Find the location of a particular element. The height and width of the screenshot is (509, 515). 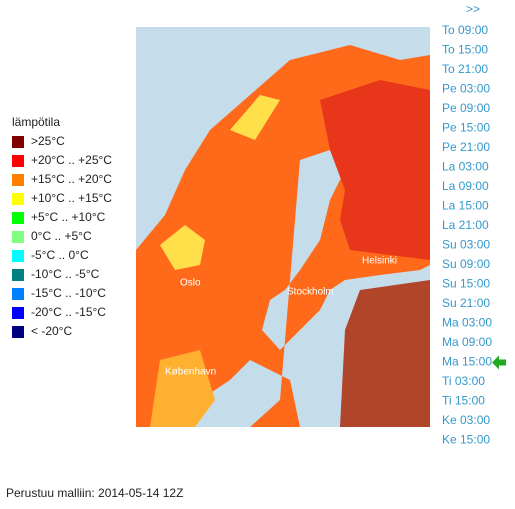

footer: Perustuu malliin: 2014-05-14 12Z is located at coordinates (94, 493).